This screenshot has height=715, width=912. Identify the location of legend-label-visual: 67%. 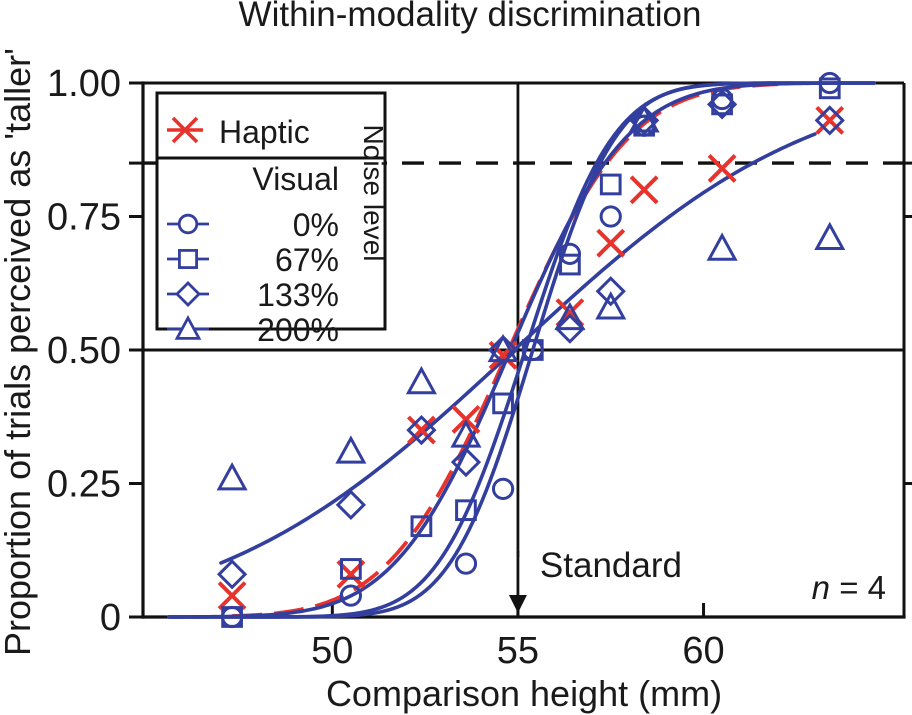
(307, 260).